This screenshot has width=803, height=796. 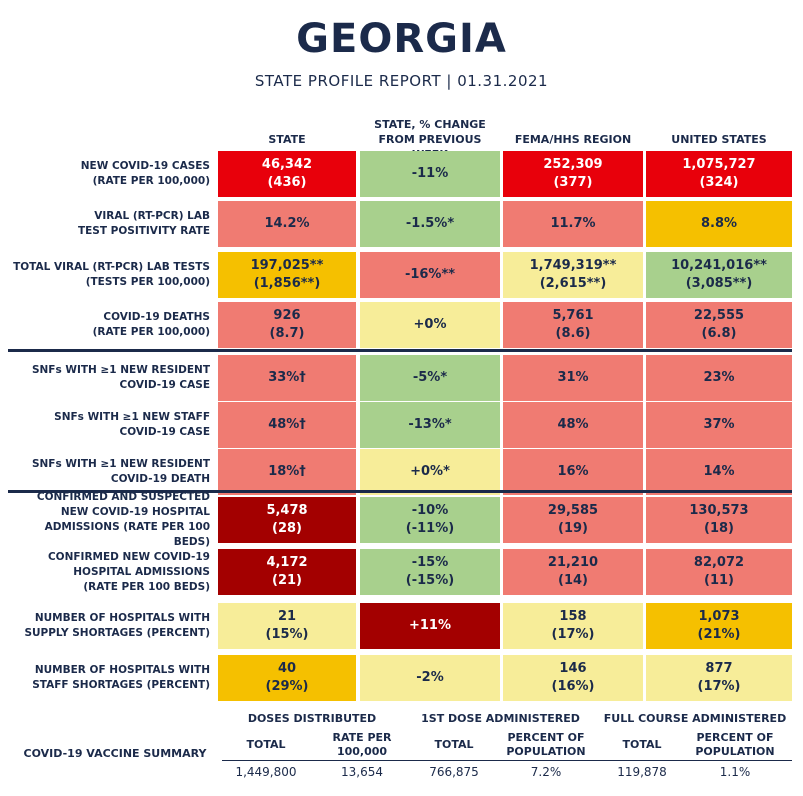 I want to click on cell-value: 18%†, so click(x=287, y=471).